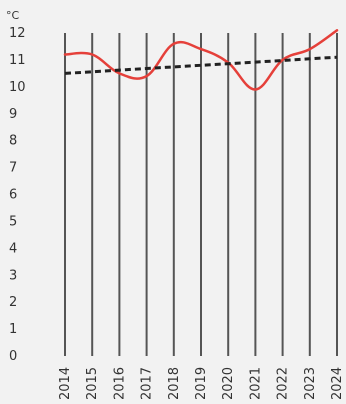 This screenshot has width=346, height=404. I want to click on y-tick-label-0: 0, so click(13, 356).